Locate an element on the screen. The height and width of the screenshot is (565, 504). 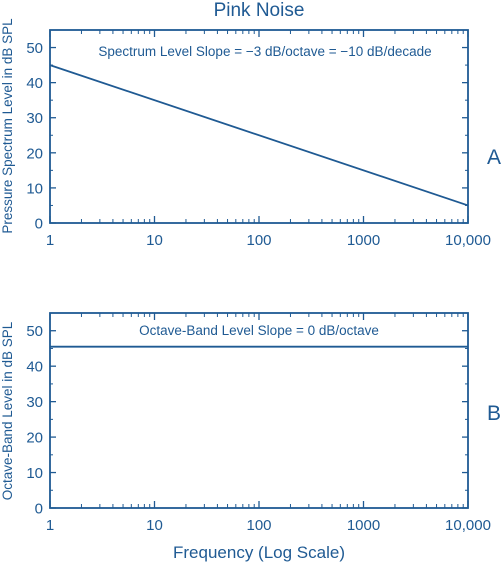
x-tick-label-a: 100 is located at coordinates (258, 240).